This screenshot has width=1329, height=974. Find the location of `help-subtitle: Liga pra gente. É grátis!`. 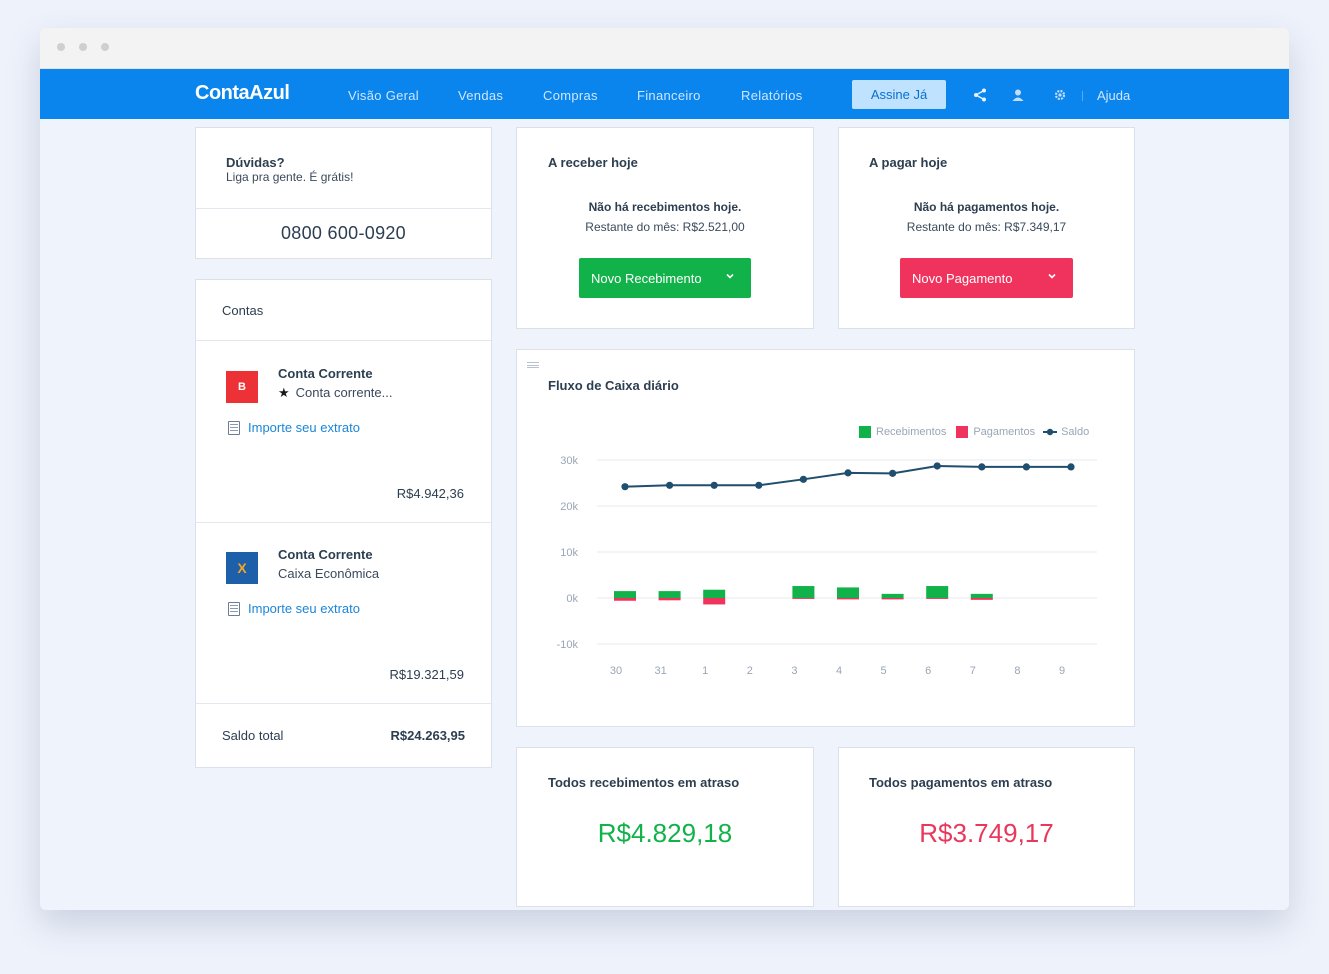

help-subtitle: Liga pra gente. É grátis! is located at coordinates (290, 177).